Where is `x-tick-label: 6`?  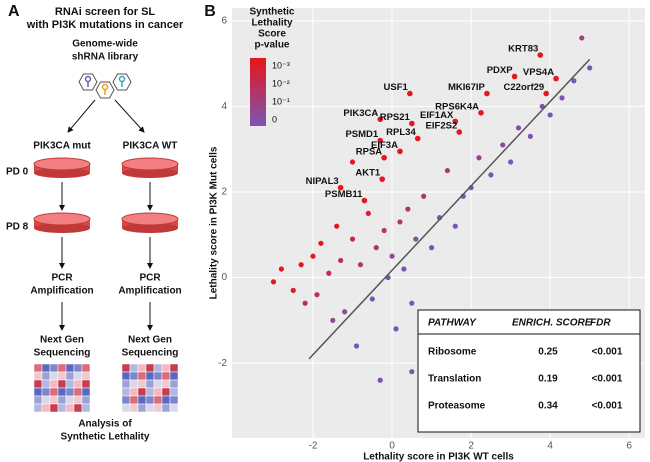
x-tick-label: 6 is located at coordinates (629, 446).